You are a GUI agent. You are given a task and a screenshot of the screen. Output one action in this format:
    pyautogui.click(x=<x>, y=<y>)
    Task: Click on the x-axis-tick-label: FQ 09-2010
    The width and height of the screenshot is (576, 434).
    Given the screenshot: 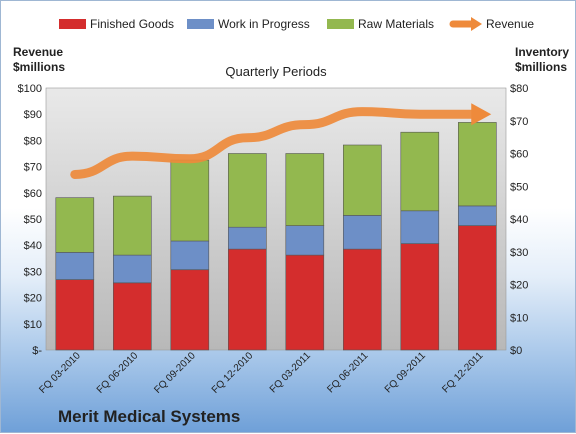 What is the action you would take?
    pyautogui.click(x=175, y=373)
    